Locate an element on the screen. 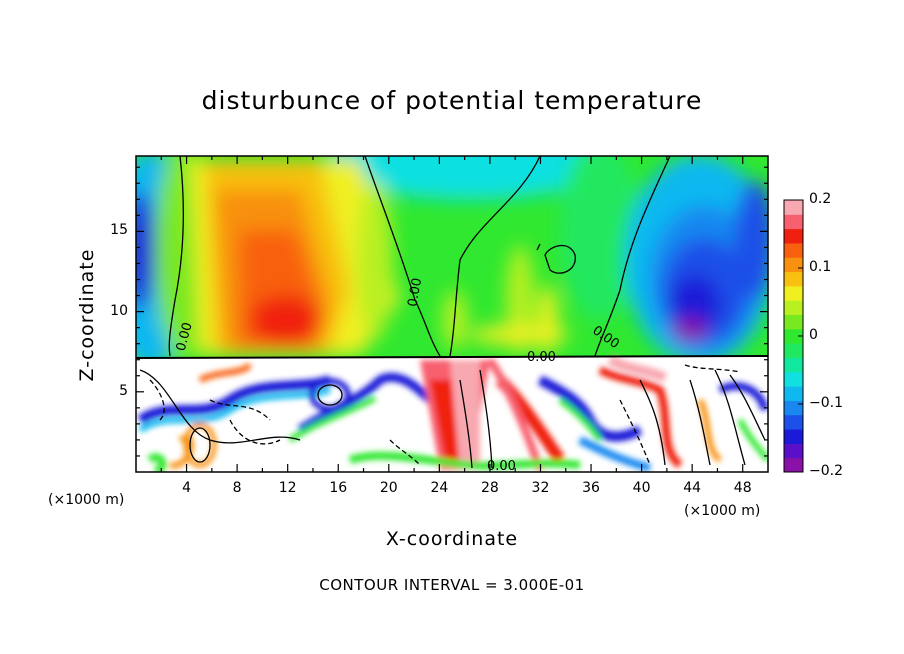 The width and height of the screenshot is (904, 654). colorbar-tick-label: −0.2 is located at coordinates (826, 471).